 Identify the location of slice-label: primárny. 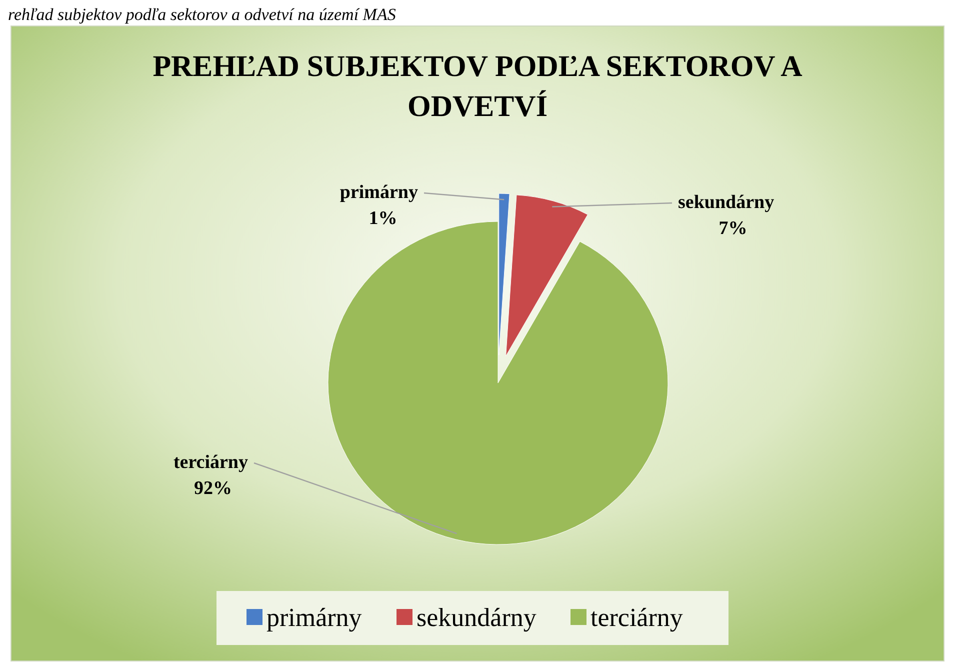
(379, 192).